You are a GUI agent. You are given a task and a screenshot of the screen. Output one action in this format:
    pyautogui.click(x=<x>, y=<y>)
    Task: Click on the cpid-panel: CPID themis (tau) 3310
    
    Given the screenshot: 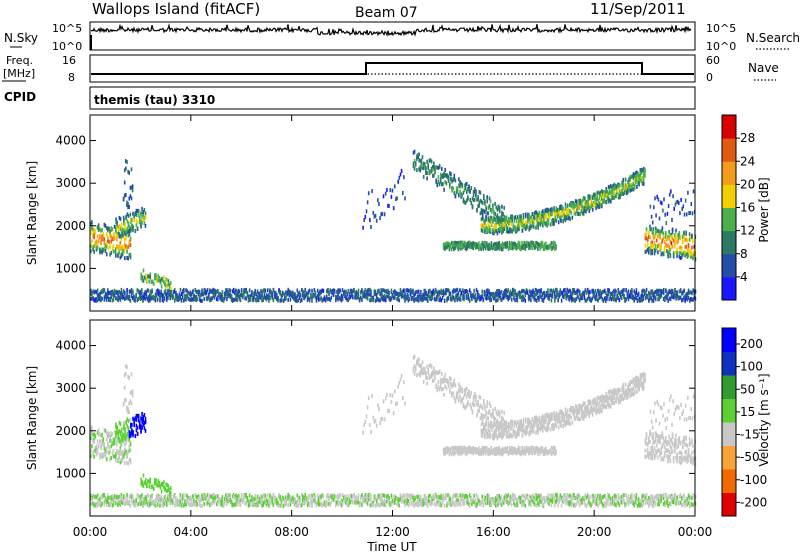 What is the action you would take?
    pyautogui.click(x=349, y=98)
    